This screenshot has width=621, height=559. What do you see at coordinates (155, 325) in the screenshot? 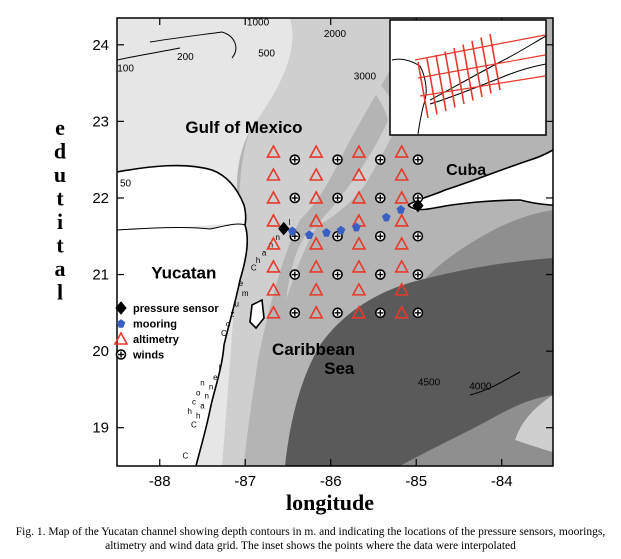
I see `legend-label-mooring: mooring` at bounding box center [155, 325].